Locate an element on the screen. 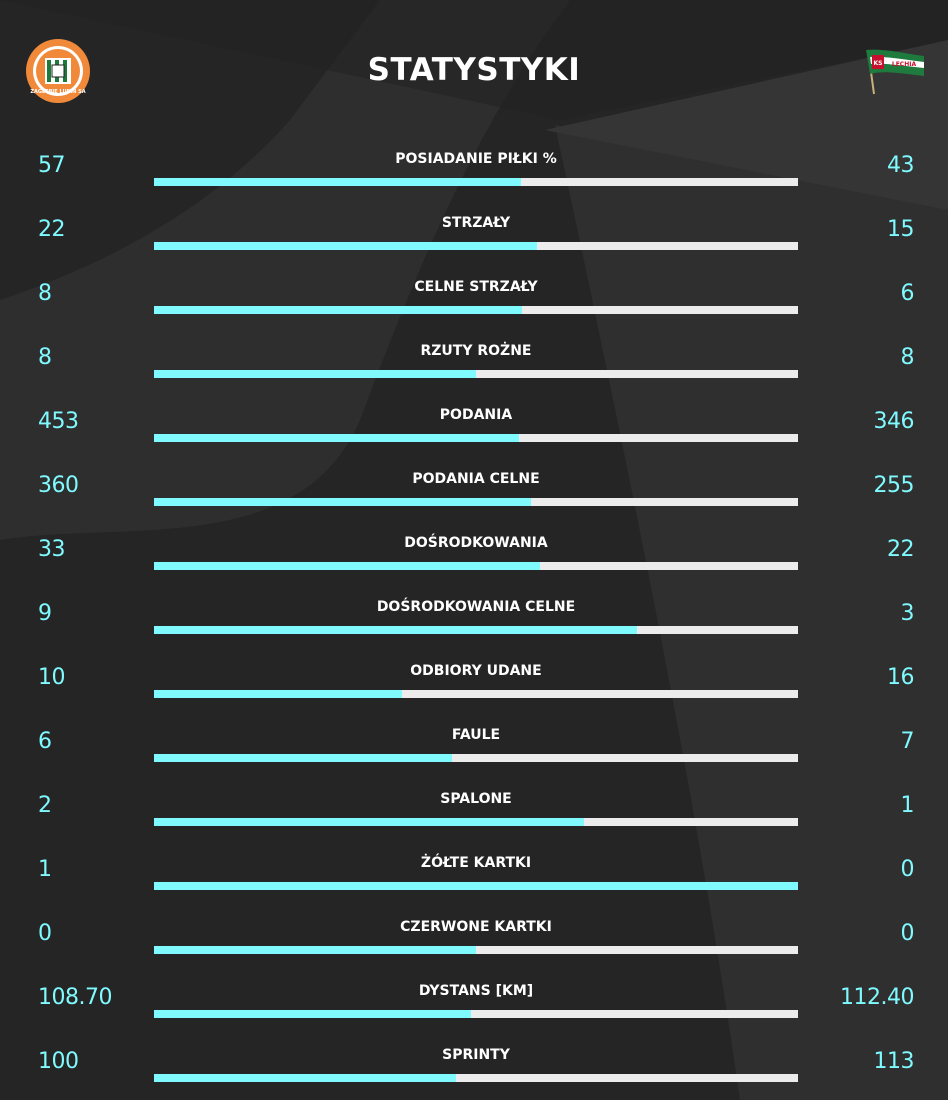 The width and height of the screenshot is (948, 1100). stat-row: 22 STRZAŁY 15 is located at coordinates (474, 231).